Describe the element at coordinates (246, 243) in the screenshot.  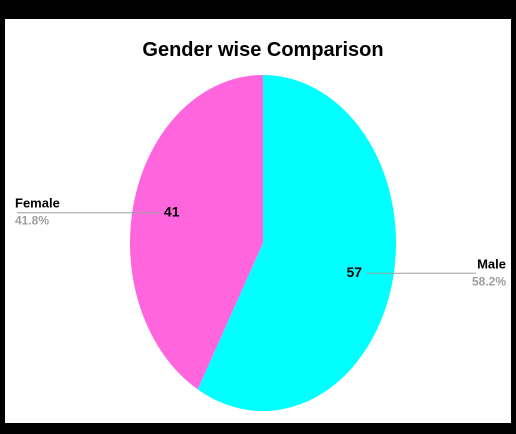
I see `leader-lines` at that location.